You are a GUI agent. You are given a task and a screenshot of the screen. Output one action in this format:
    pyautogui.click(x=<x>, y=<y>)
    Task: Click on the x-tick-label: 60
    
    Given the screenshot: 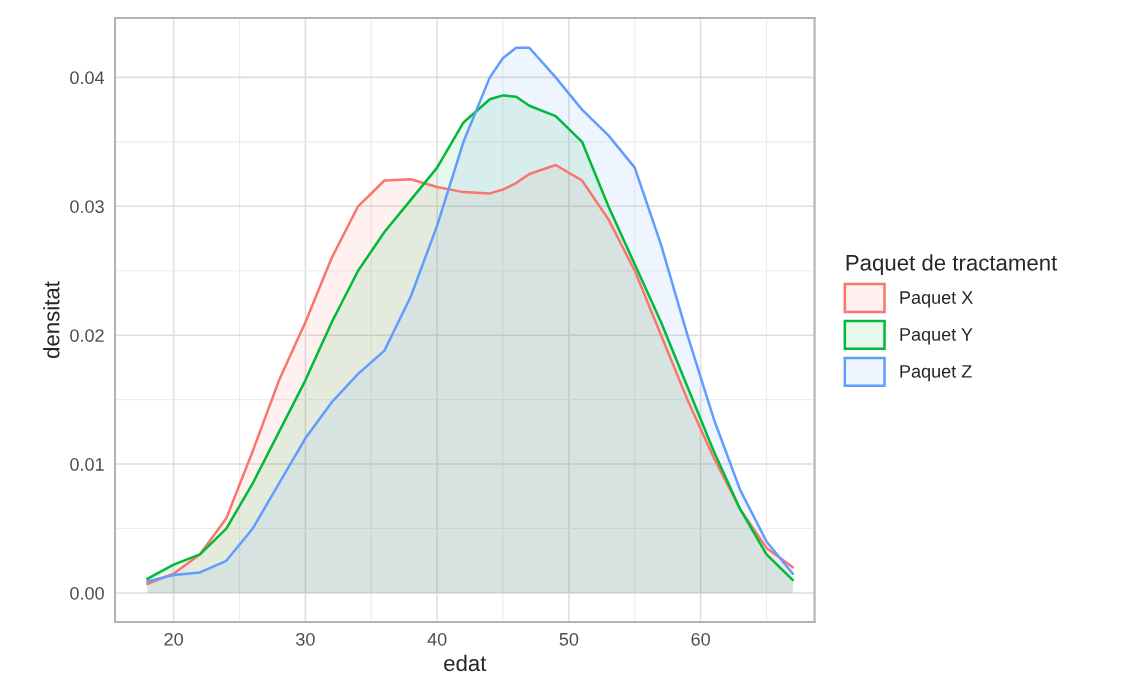 What is the action you would take?
    pyautogui.click(x=700, y=639)
    